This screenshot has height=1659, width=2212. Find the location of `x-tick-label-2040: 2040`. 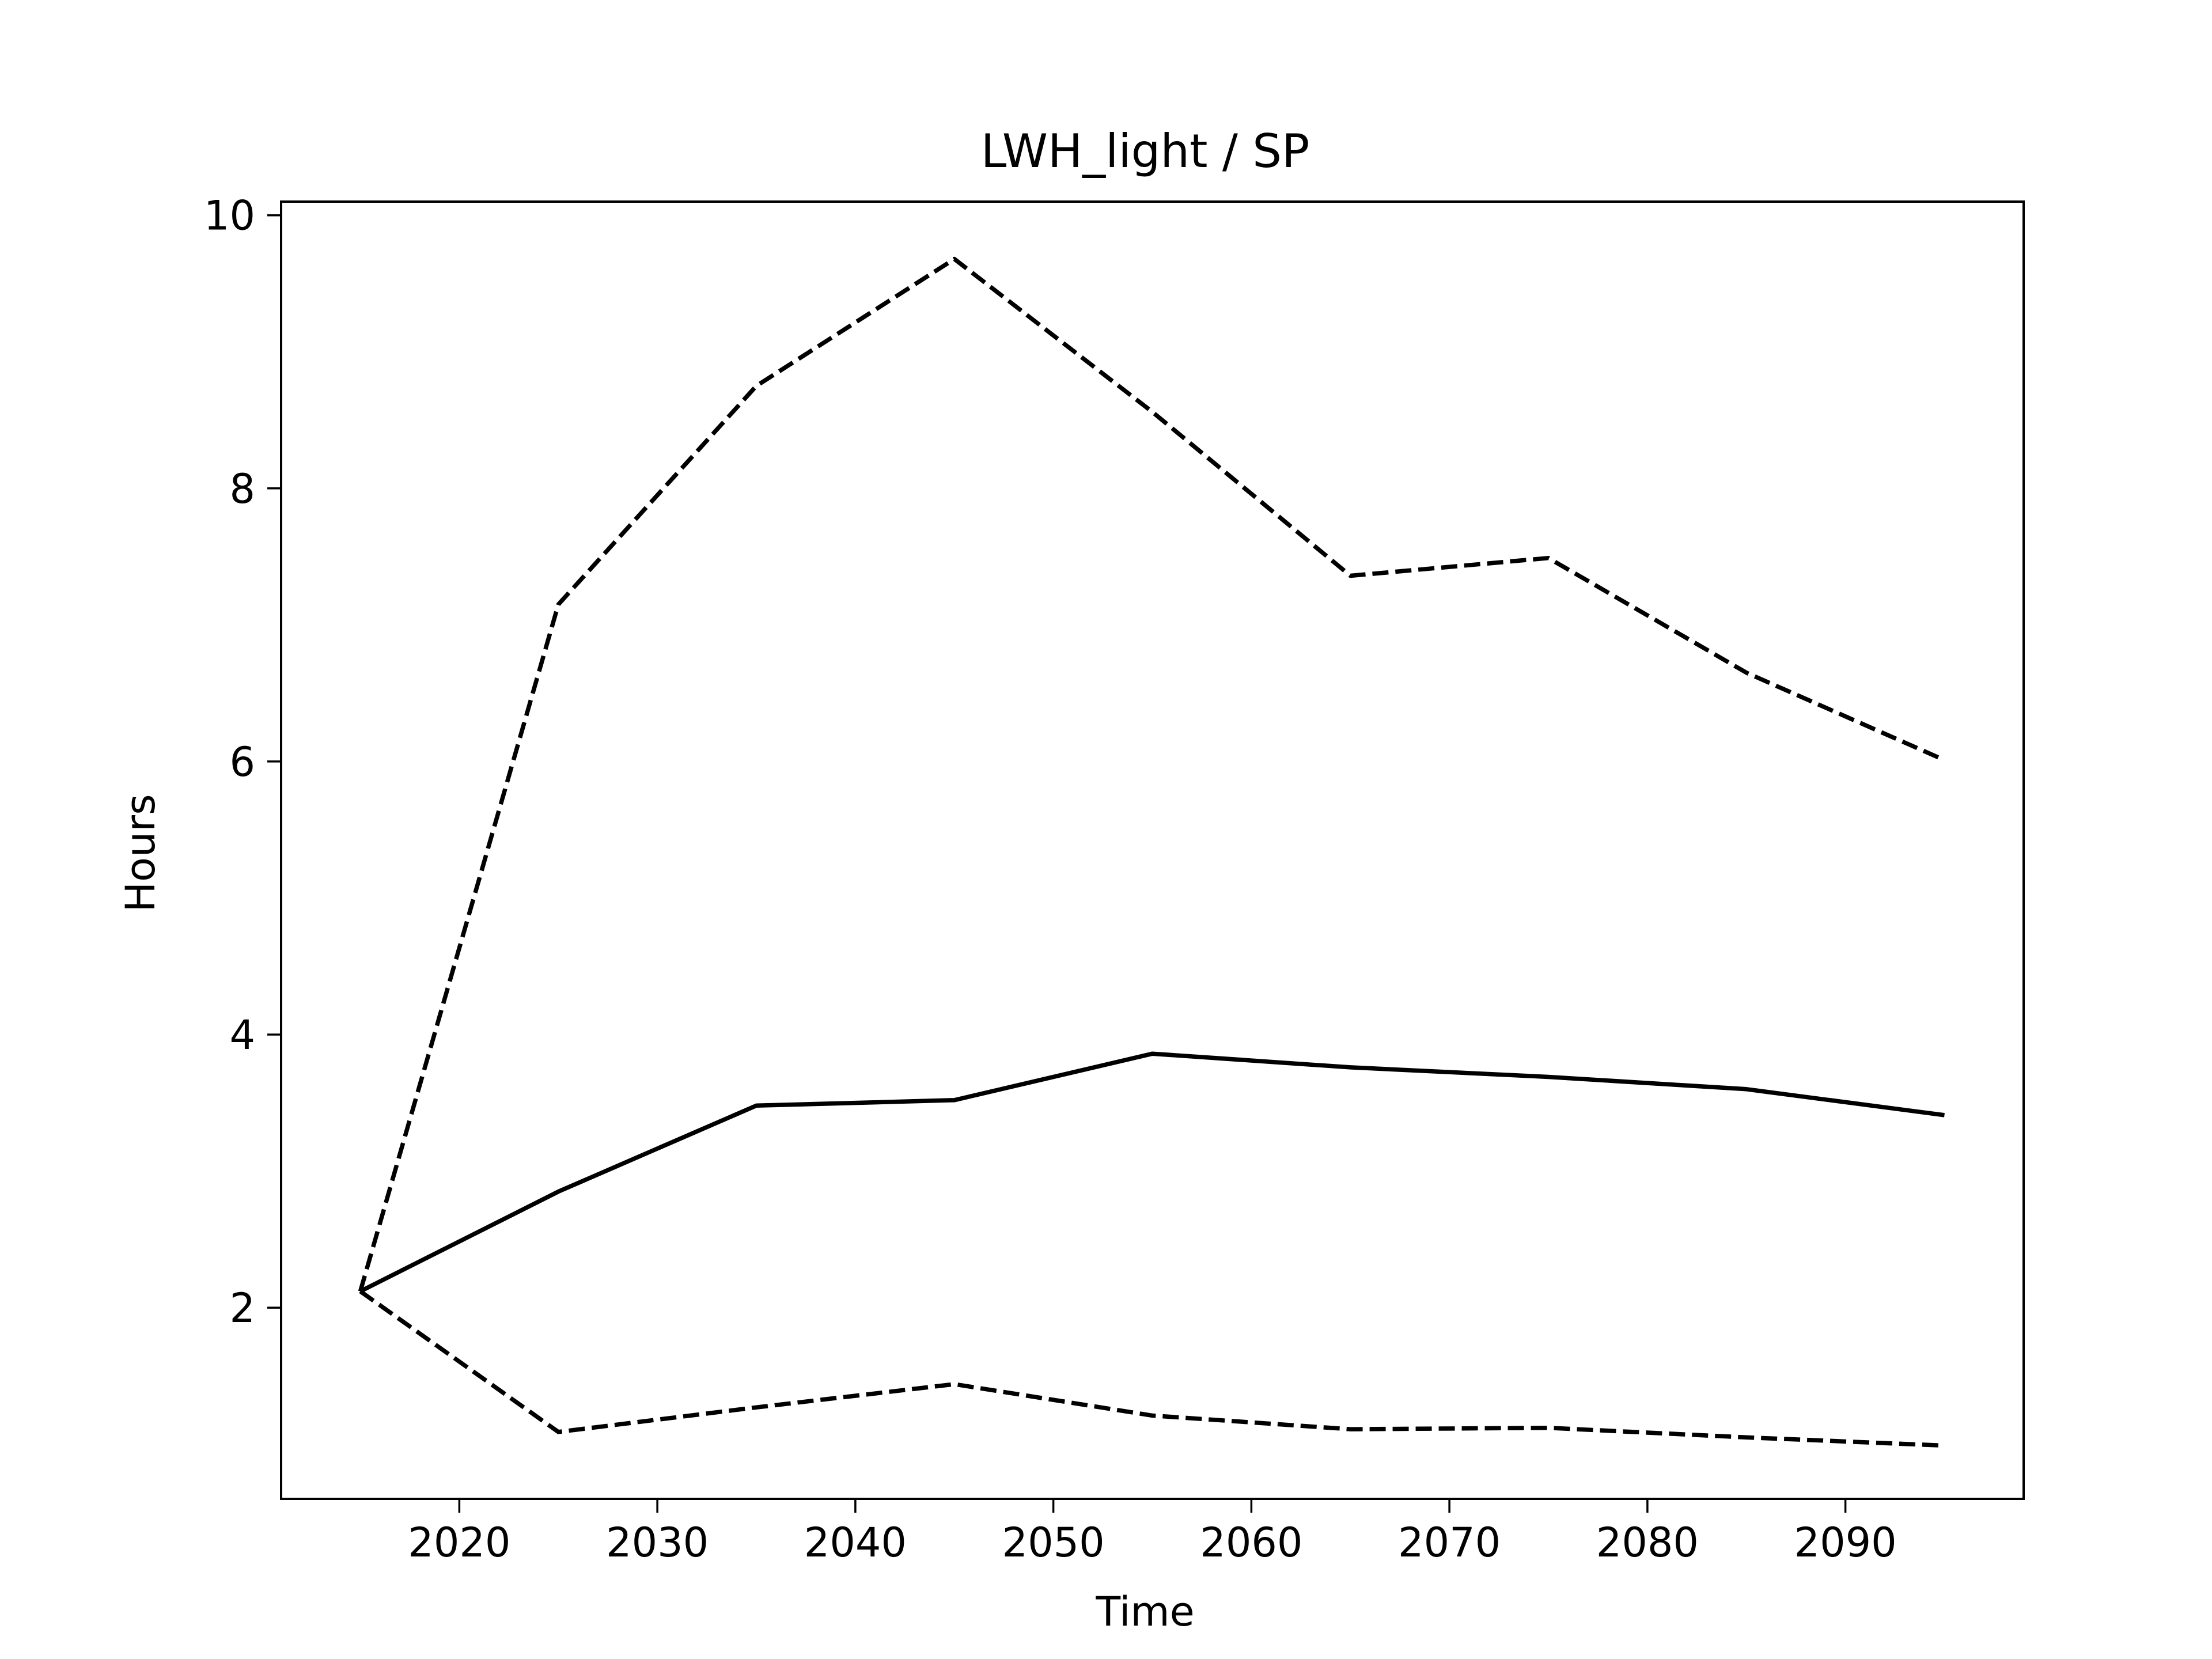

x-tick-label-2040: 2040 is located at coordinates (855, 1542).